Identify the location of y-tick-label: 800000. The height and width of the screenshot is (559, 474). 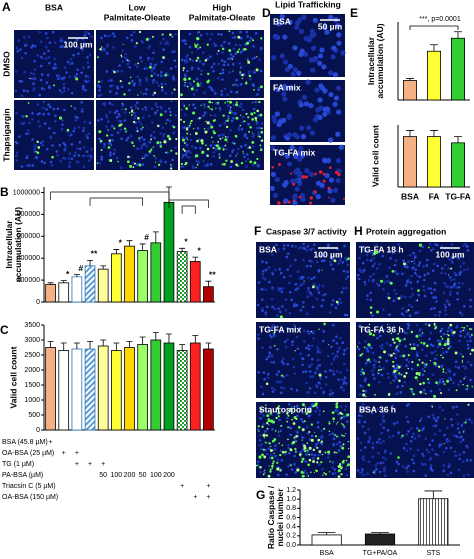
(28, 214).